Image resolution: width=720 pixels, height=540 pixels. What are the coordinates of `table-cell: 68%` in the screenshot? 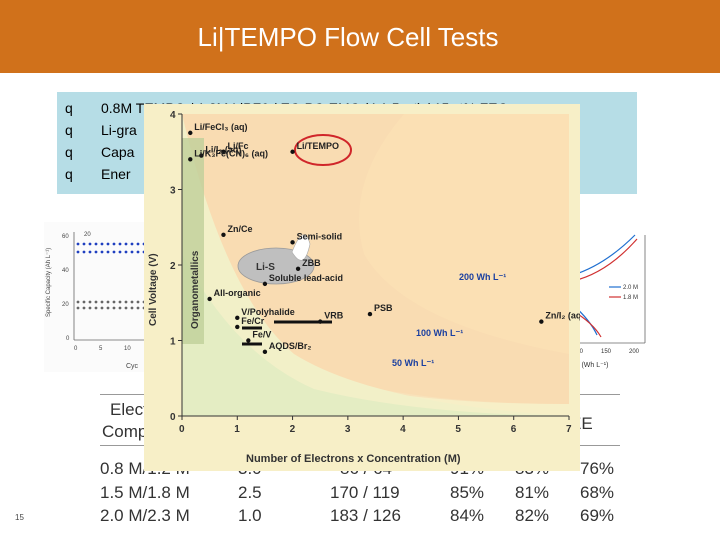 It's located at (597, 492).